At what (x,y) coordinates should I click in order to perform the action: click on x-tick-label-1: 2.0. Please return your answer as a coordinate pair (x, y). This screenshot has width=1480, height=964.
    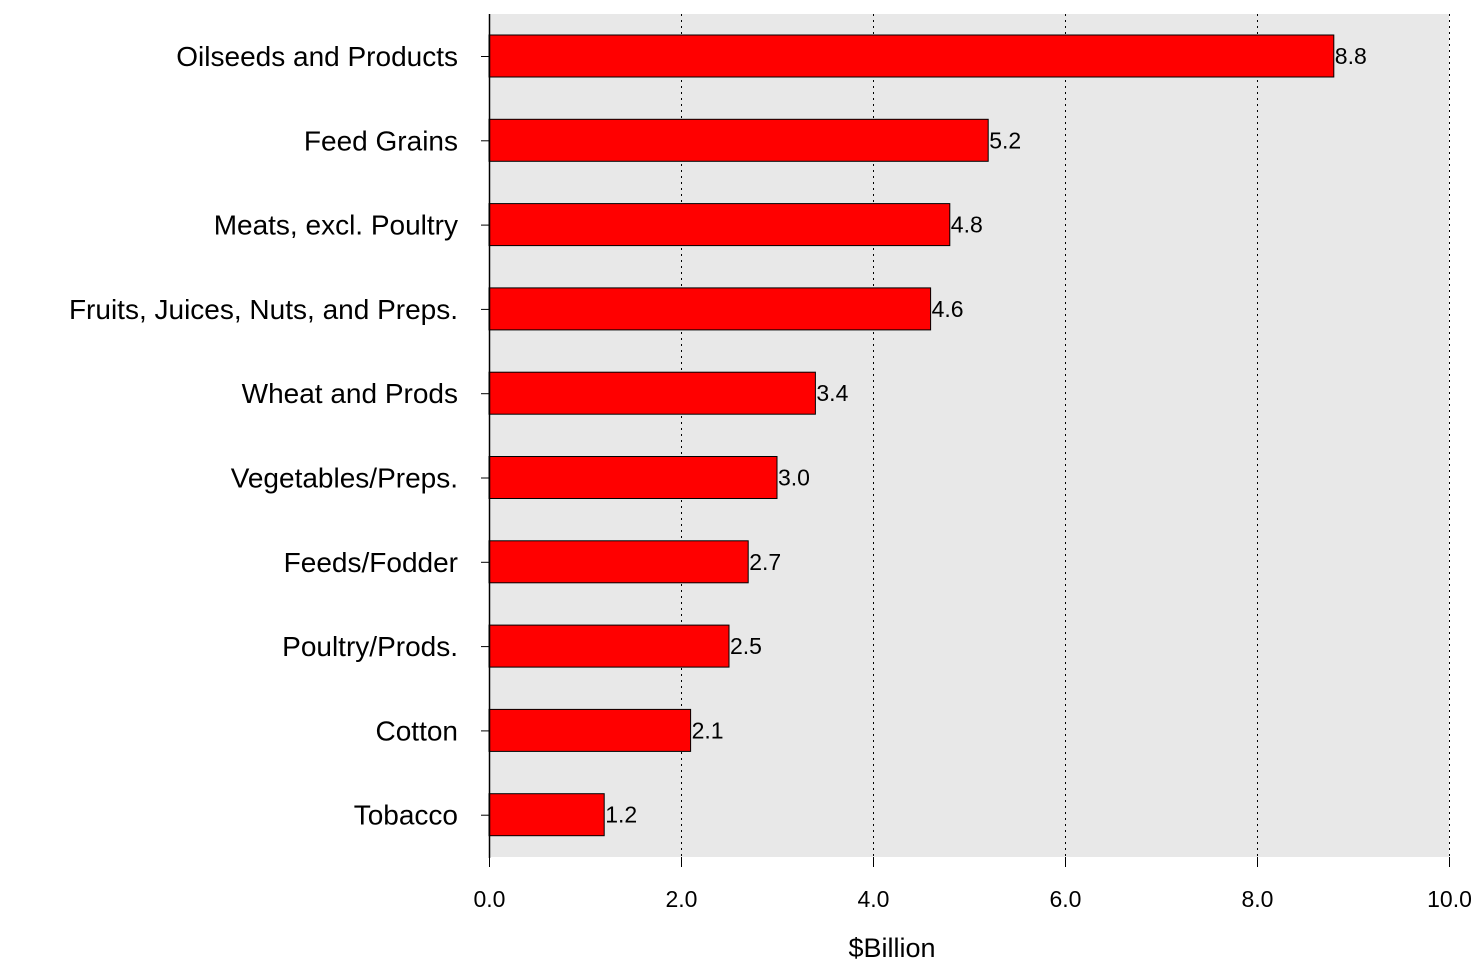
    Looking at the image, I should click on (682, 899).